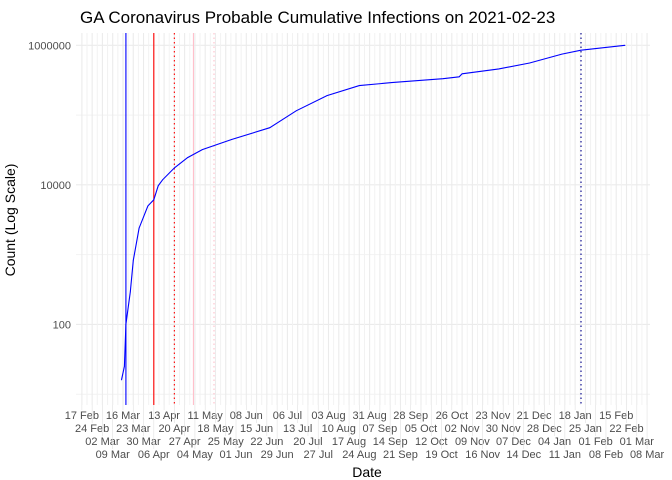  I want to click on x-tick-label: 24 Feb, so click(92, 429).